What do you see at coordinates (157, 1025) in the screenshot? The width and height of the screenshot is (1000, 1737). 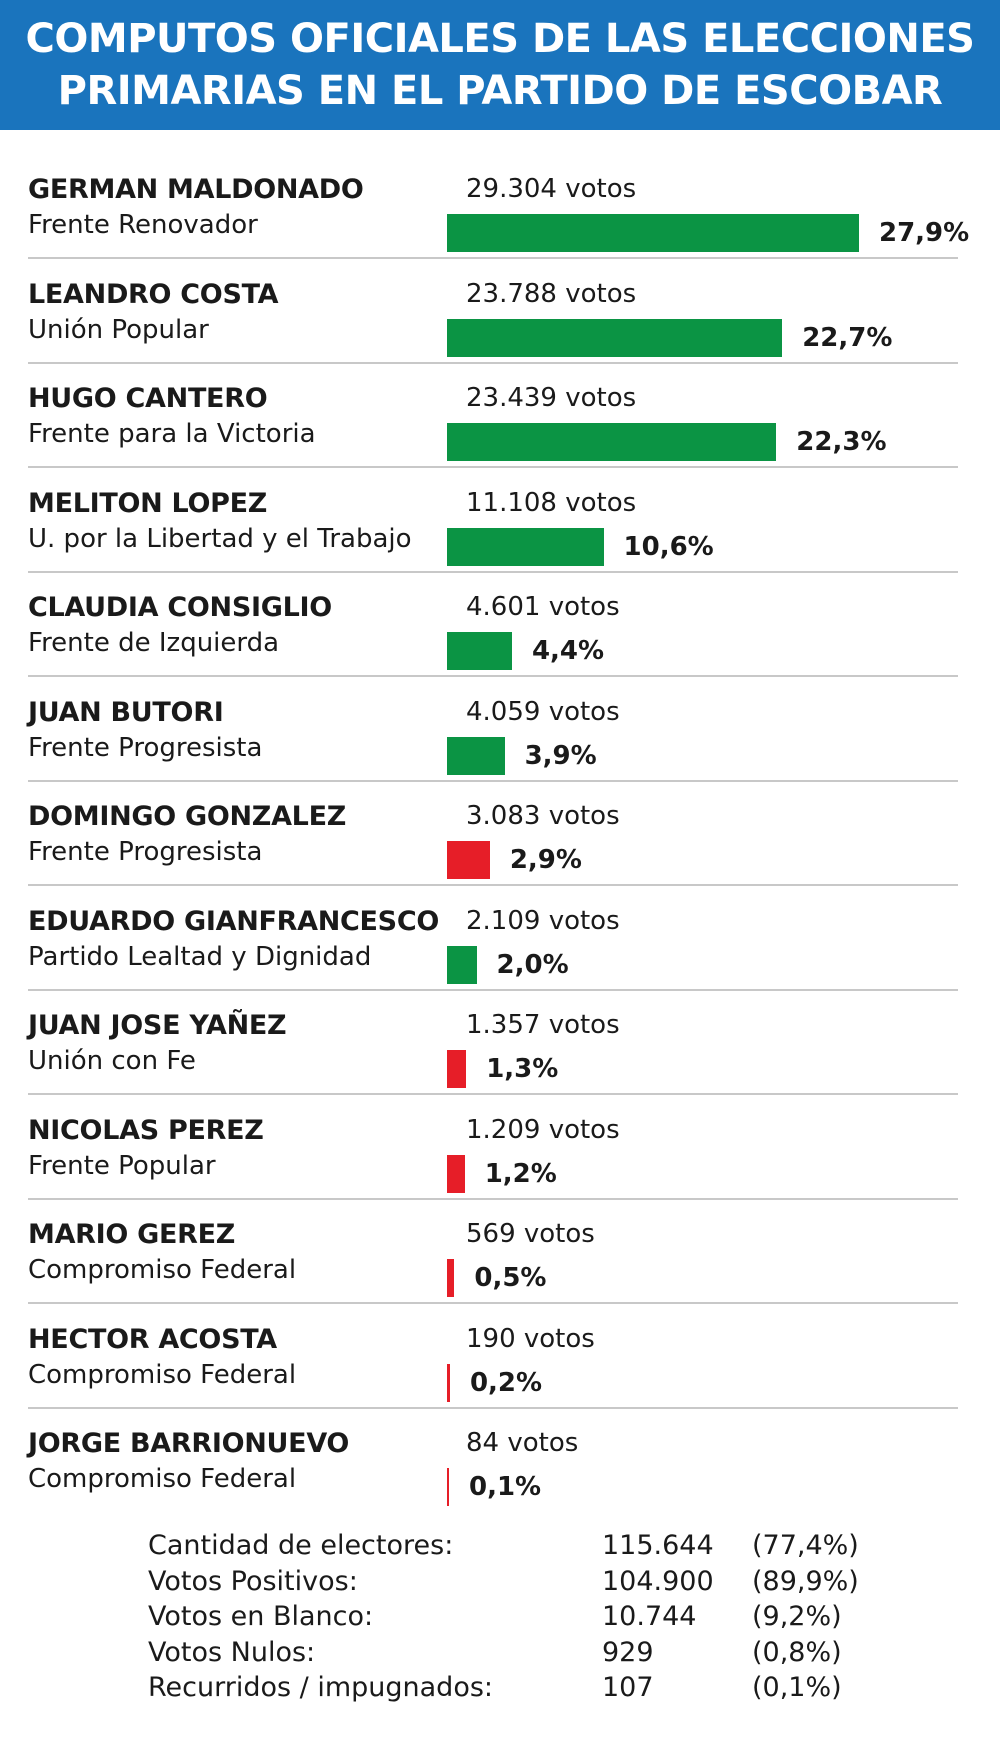 I see `candidate-name: JUAN JOSE YAÑEZ` at bounding box center [157, 1025].